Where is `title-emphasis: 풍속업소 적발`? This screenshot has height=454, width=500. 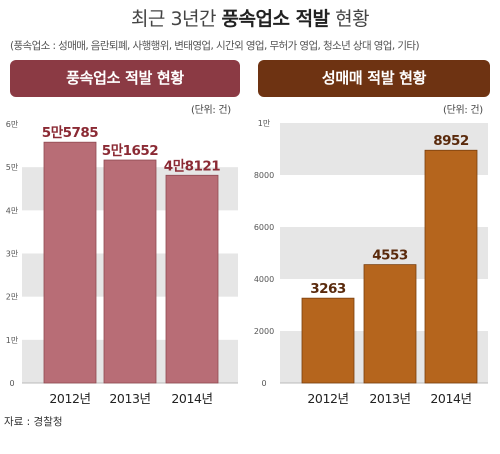 title-emphasis: 풍속업소 적발 is located at coordinates (276, 19).